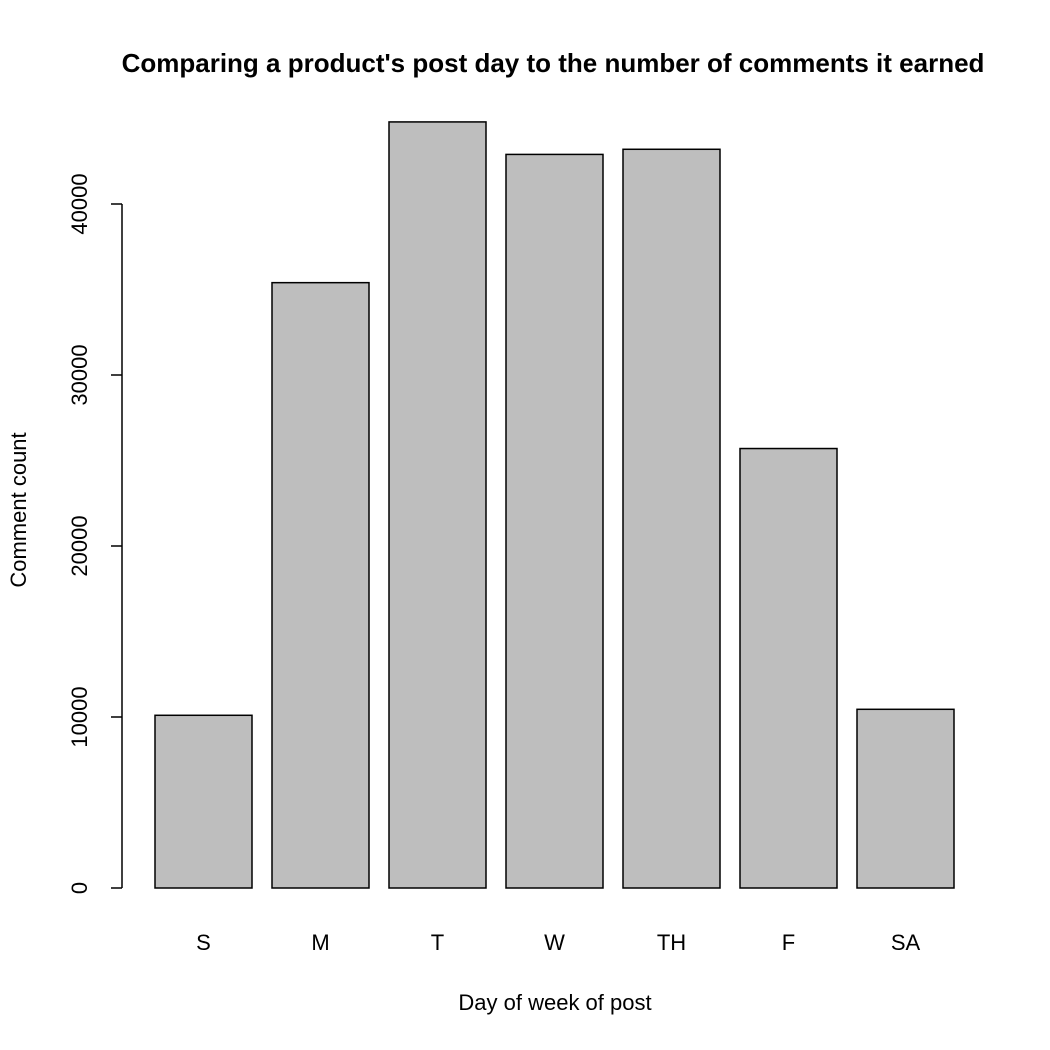  I want to click on bar-t, so click(437, 505).